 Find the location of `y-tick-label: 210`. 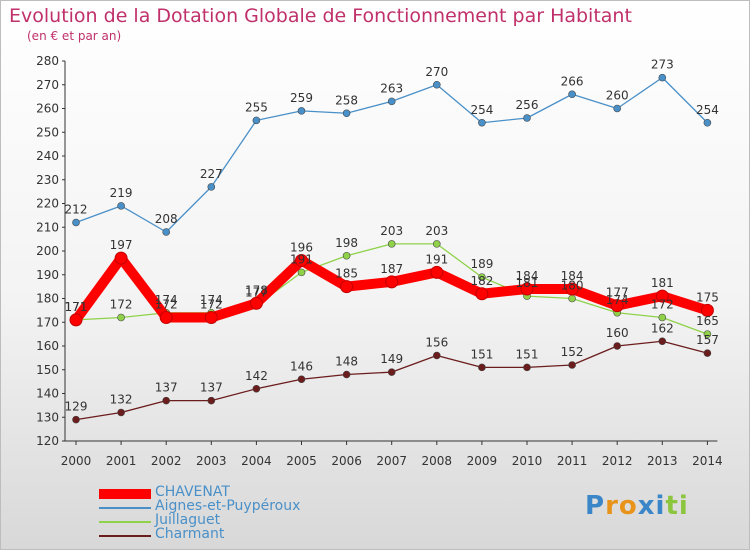

y-tick-label: 210 is located at coordinates (47, 227).